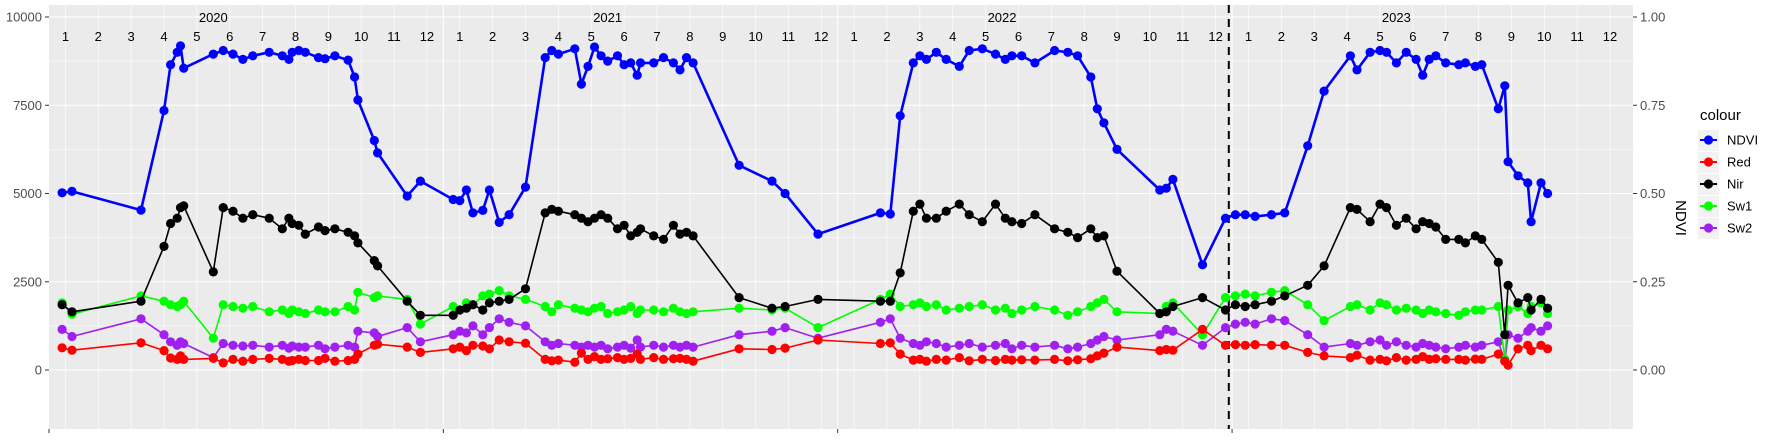 This screenshot has height=442, width=1773. What do you see at coordinates (1652, 193) in the screenshot?
I see `y-right-tick-label: 0.50` at bounding box center [1652, 193].